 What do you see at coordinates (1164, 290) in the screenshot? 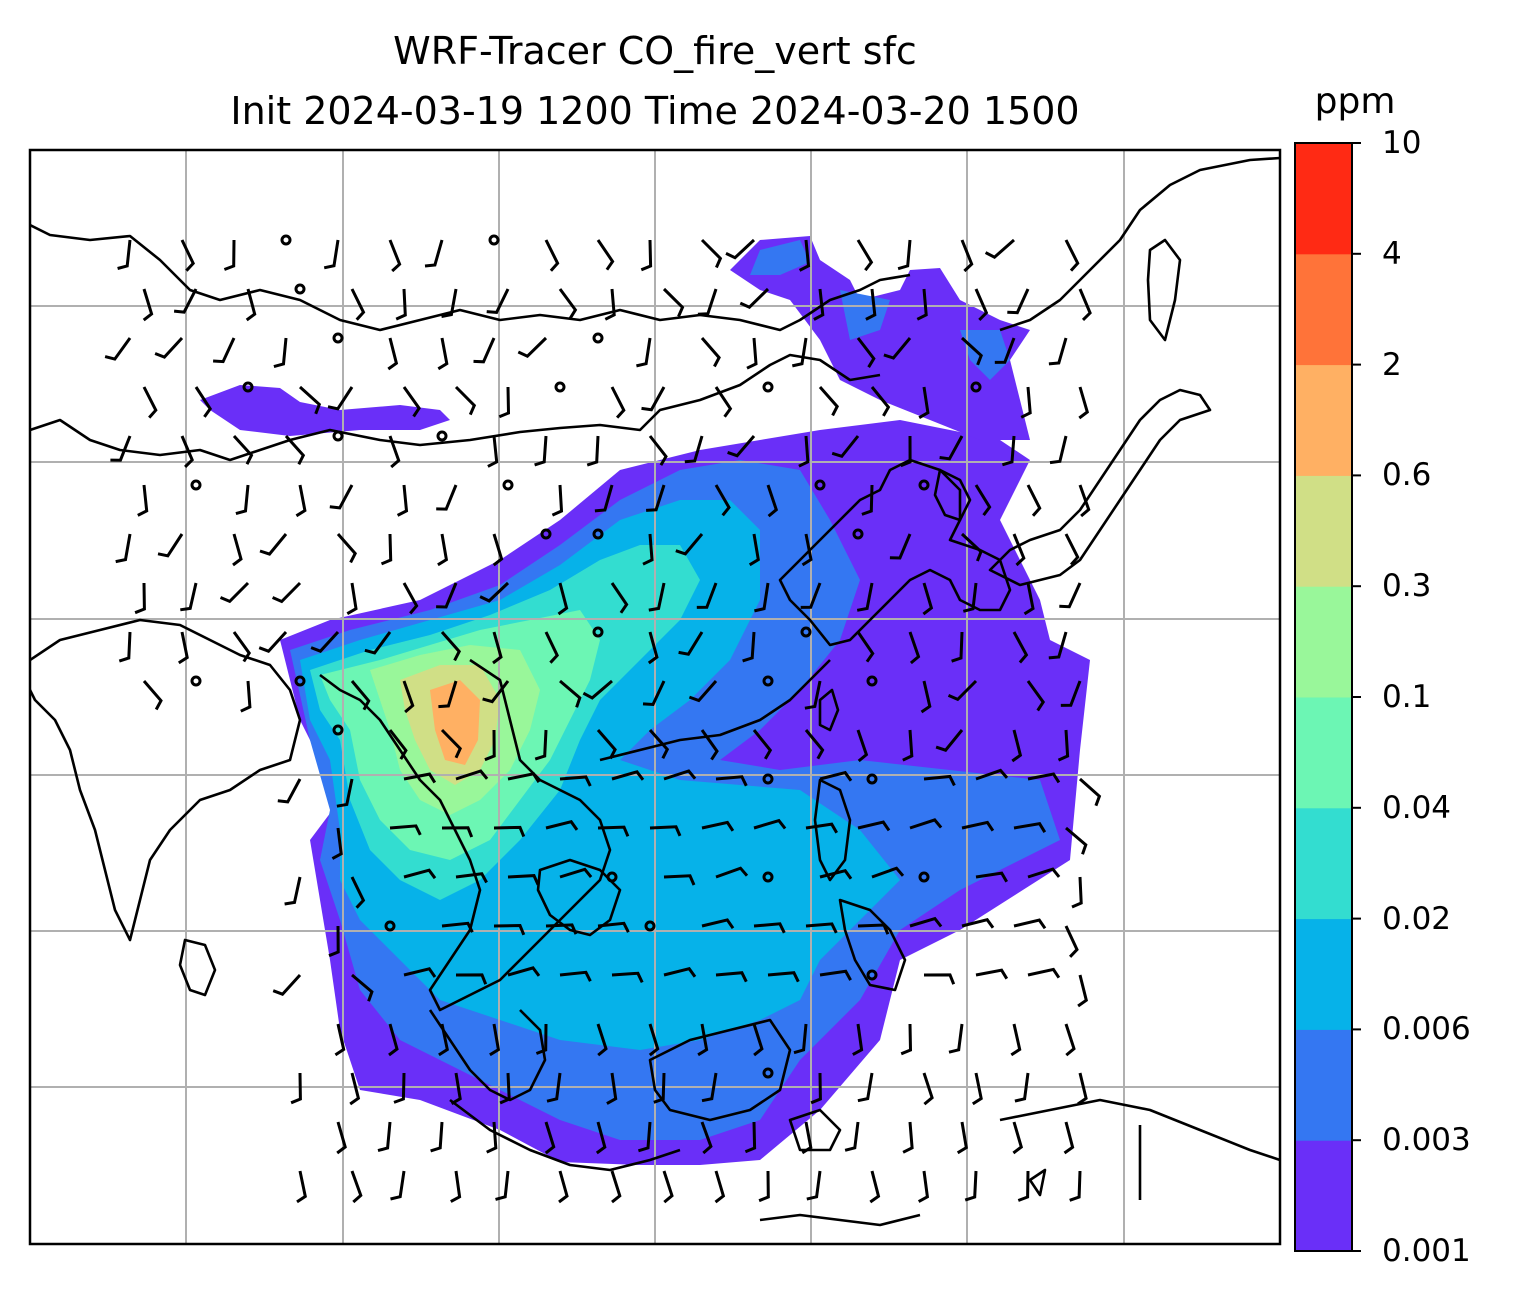
I see `sakhalin` at bounding box center [1164, 290].